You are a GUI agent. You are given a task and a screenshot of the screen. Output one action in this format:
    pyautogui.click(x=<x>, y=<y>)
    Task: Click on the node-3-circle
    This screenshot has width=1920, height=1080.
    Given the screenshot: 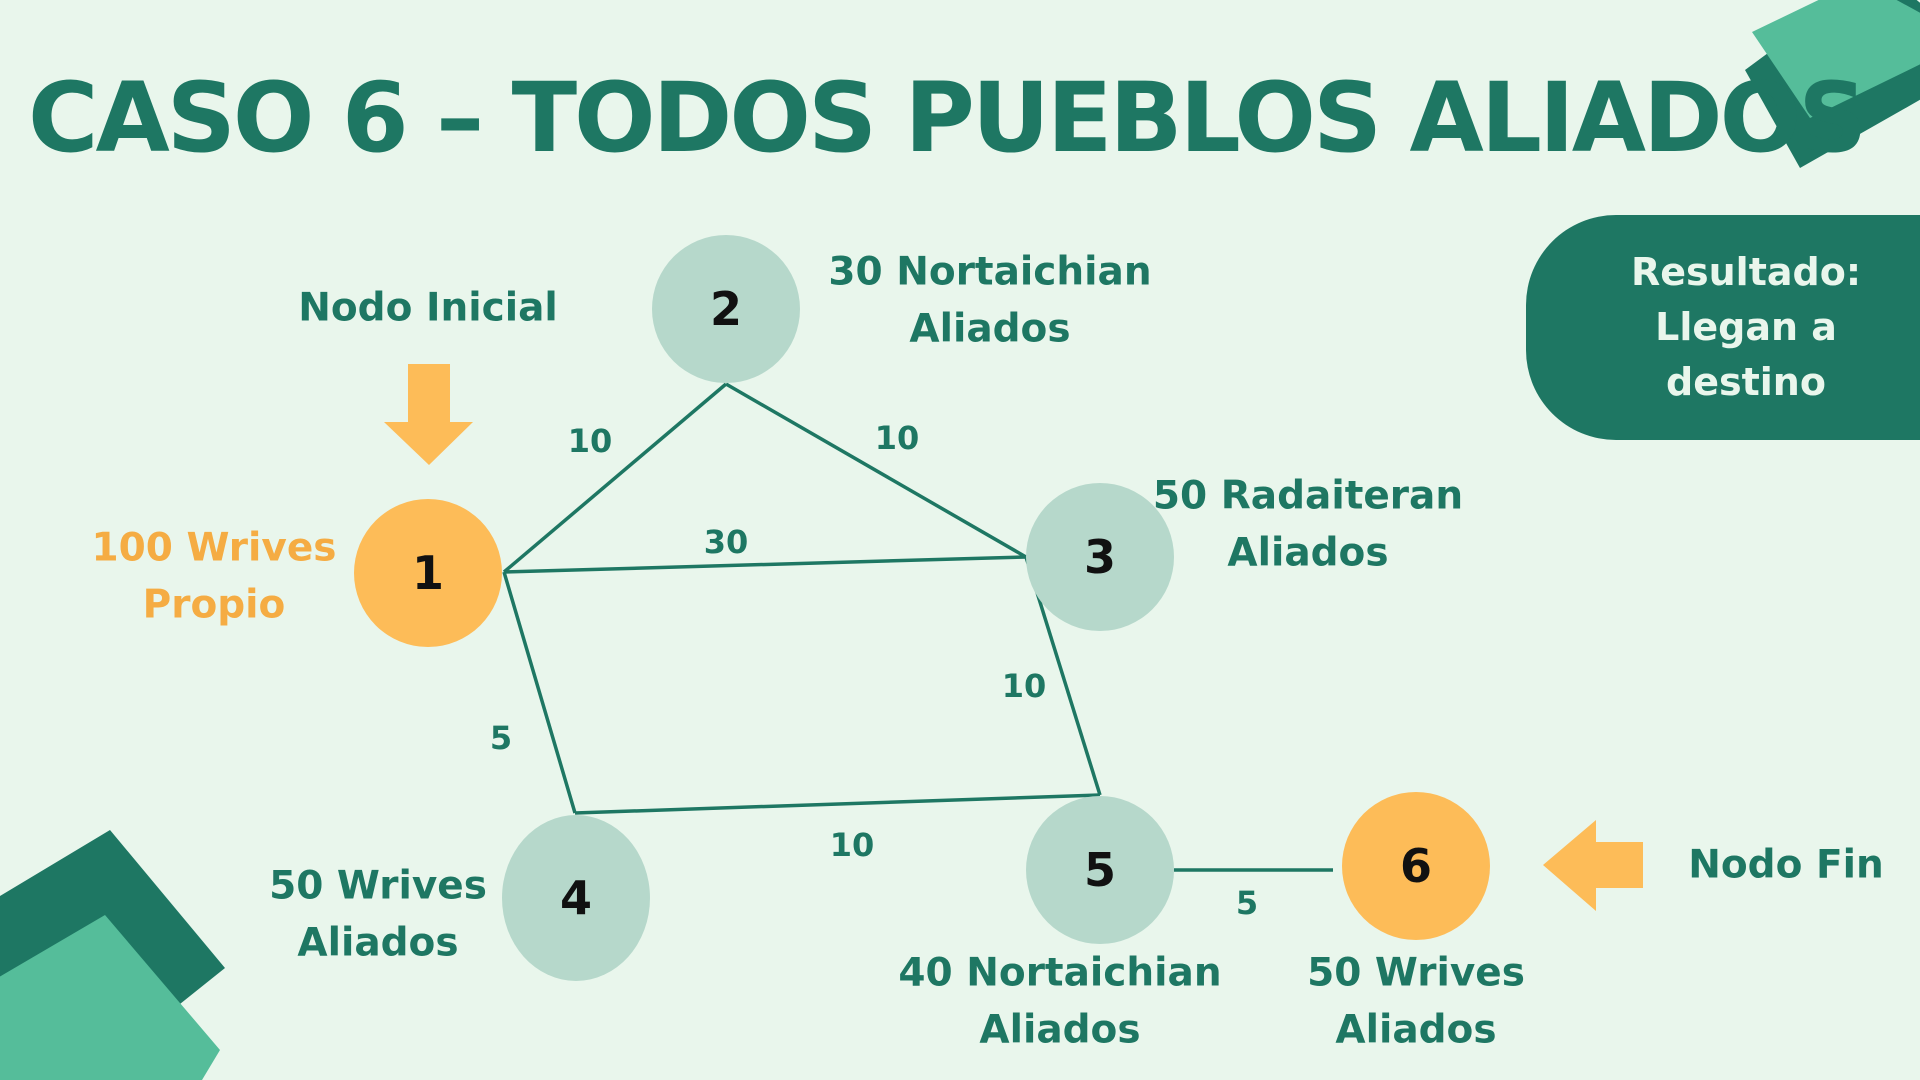 What is the action you would take?
    pyautogui.click(x=1100, y=557)
    